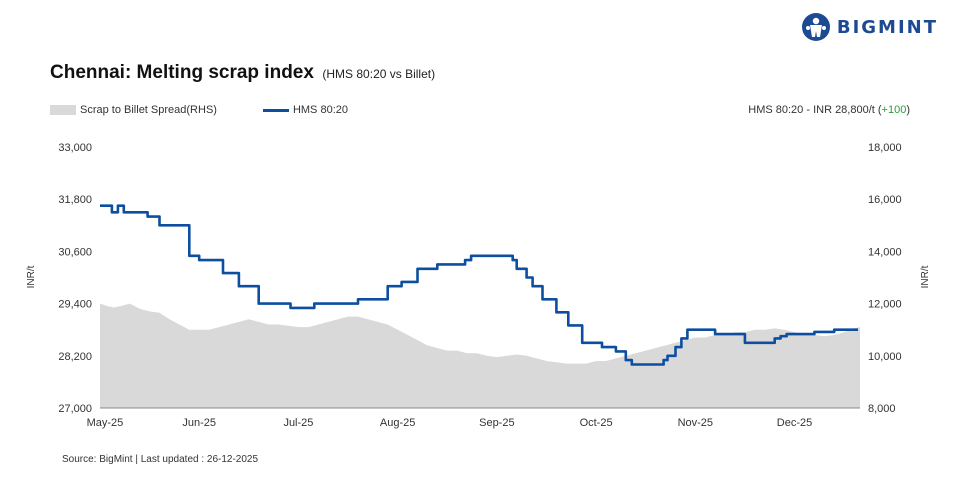 The width and height of the screenshot is (960, 480). I want to click on y-left-tick-label: 27,000, so click(75, 409).